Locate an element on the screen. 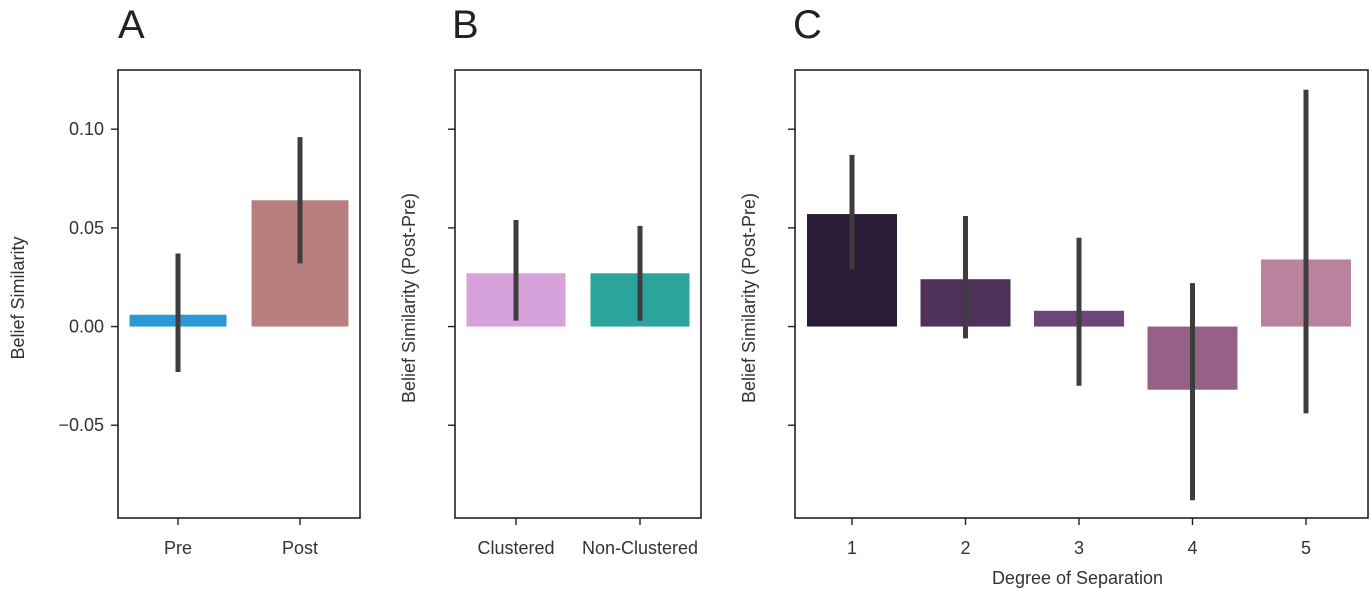 Image resolution: width=1372 pixels, height=596 pixels. x-tick-label: Post is located at coordinates (300, 548).